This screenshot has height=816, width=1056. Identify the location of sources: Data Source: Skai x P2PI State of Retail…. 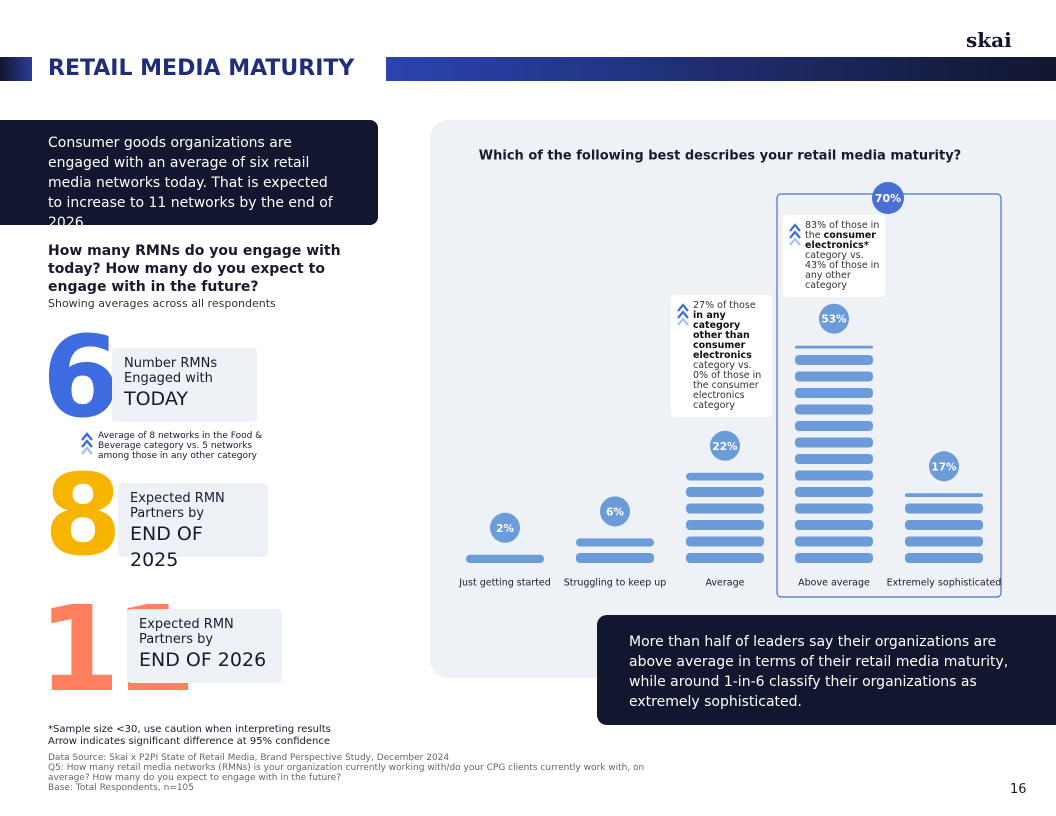
(363, 773).